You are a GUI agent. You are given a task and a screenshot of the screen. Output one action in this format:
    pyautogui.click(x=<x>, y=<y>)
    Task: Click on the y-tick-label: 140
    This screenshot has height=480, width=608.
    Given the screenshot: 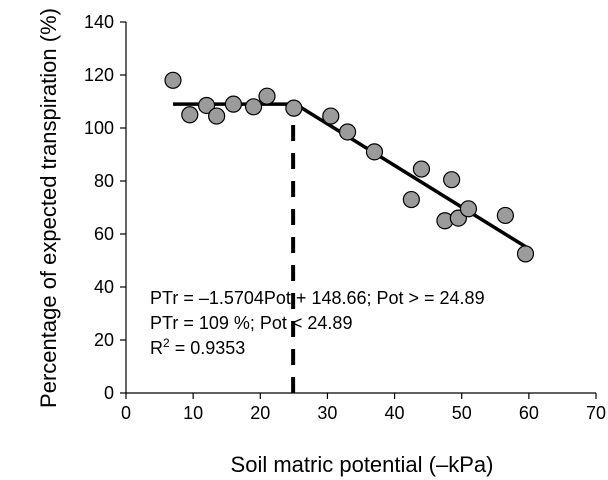 What is the action you would take?
    pyautogui.click(x=99, y=22)
    